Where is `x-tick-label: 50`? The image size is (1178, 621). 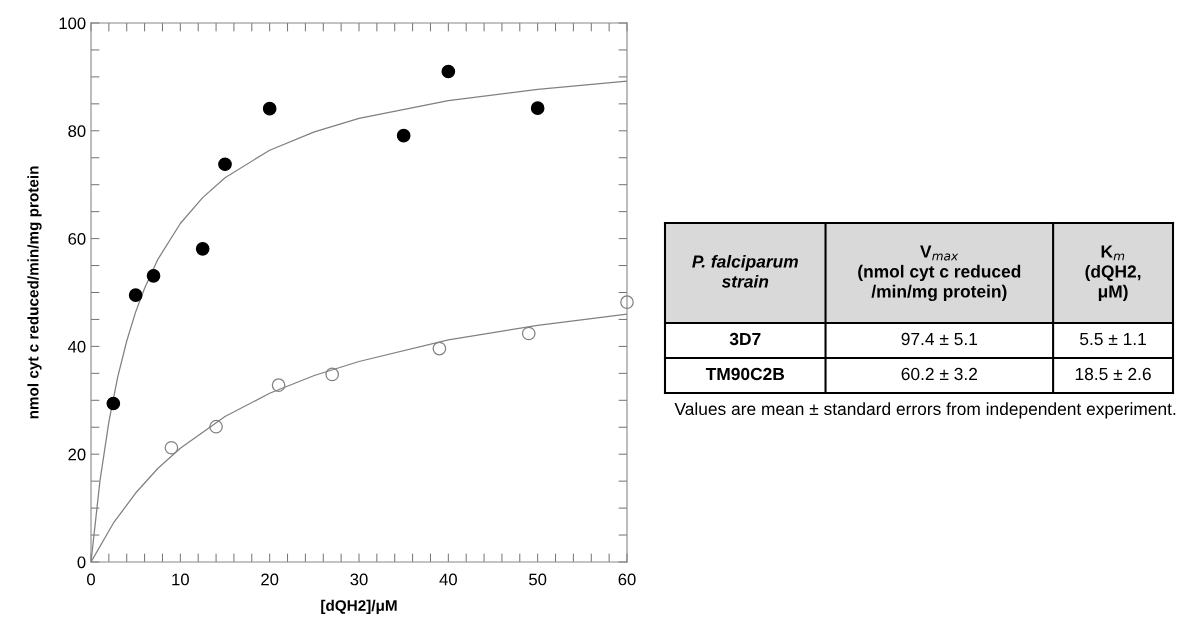 x-tick-label: 50 is located at coordinates (538, 579).